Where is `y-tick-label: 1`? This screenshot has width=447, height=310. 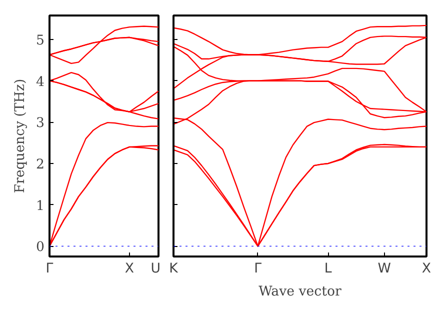 y-tick-label: 1 is located at coordinates (40, 206).